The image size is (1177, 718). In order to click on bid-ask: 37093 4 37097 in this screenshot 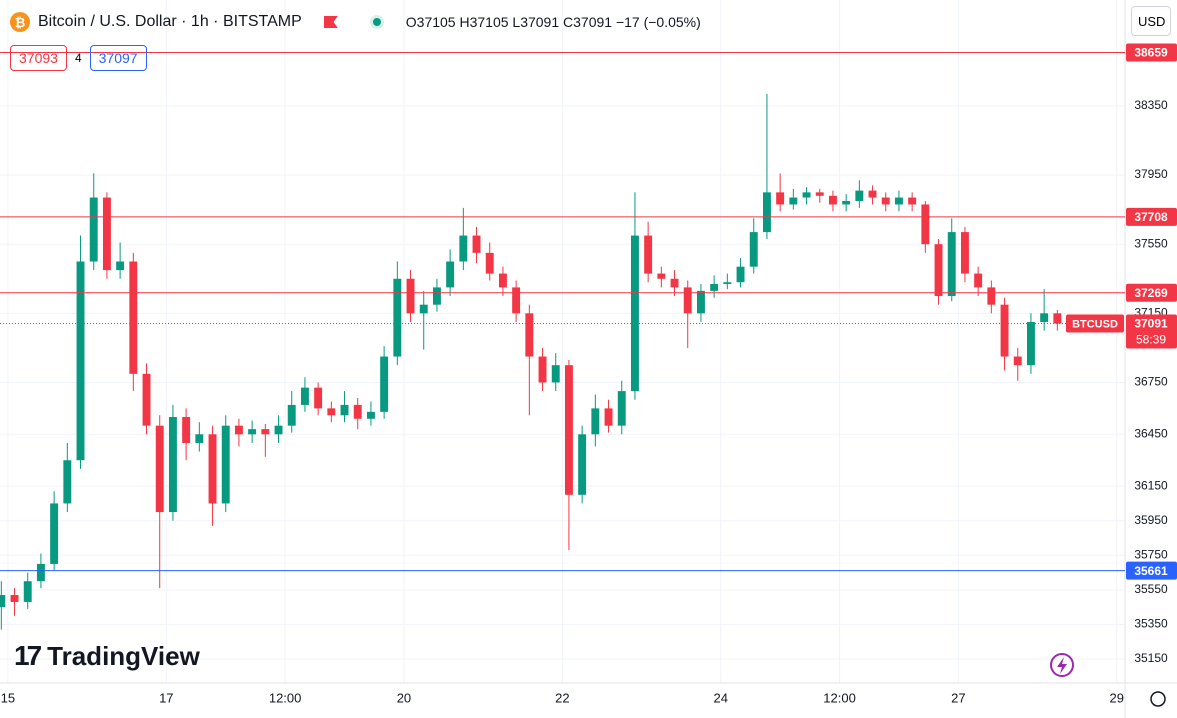, I will do `click(78, 58)`.